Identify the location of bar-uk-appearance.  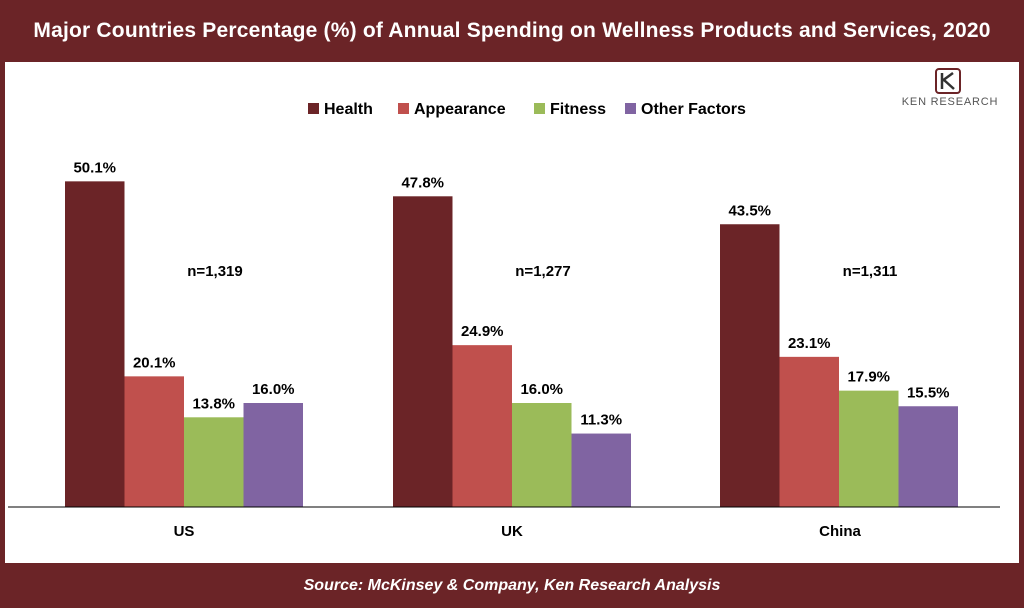
(482, 426).